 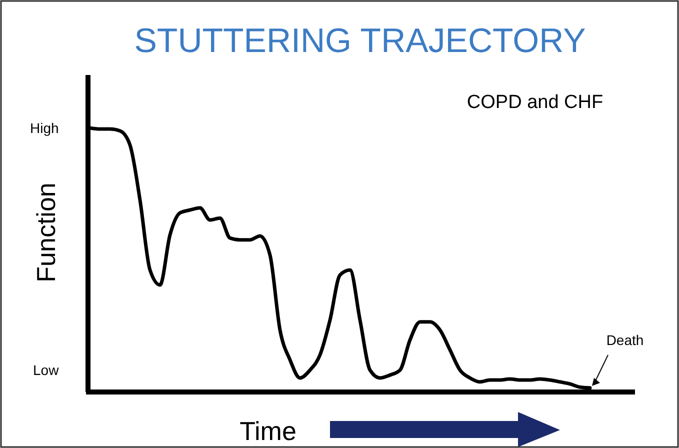 What do you see at coordinates (46, 232) in the screenshot?
I see `y-axis-title: Function` at bounding box center [46, 232].